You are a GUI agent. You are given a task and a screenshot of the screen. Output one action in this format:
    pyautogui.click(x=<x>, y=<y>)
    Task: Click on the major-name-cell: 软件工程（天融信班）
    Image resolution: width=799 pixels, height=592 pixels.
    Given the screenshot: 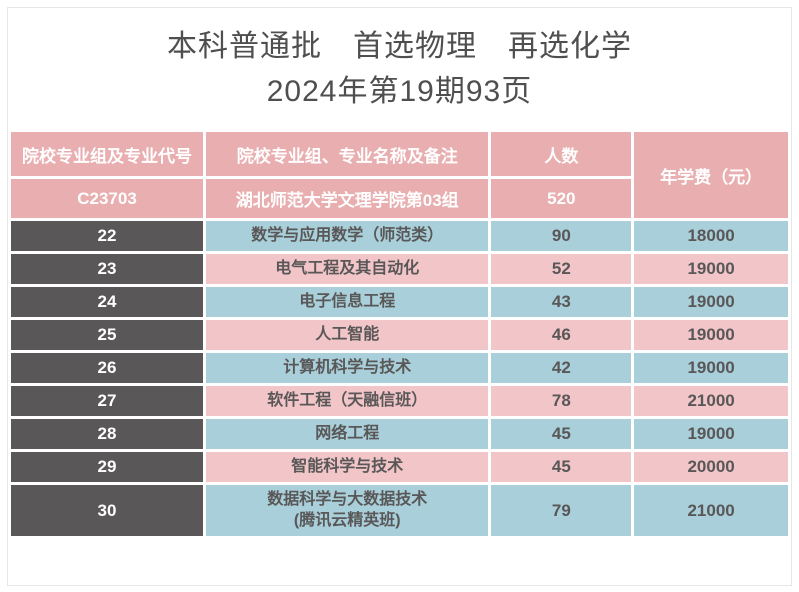 What is the action you would take?
    pyautogui.click(x=347, y=401)
    